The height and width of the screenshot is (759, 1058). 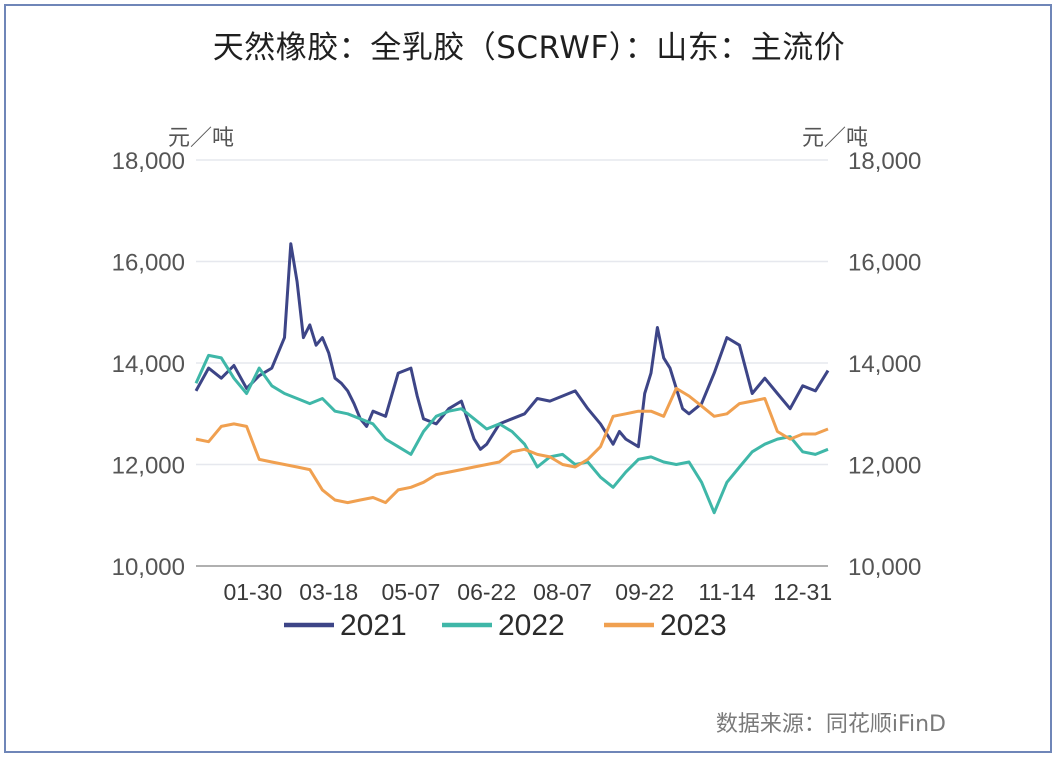 What do you see at coordinates (373, 625) in the screenshot?
I see `legend-label-2021: 2021` at bounding box center [373, 625].